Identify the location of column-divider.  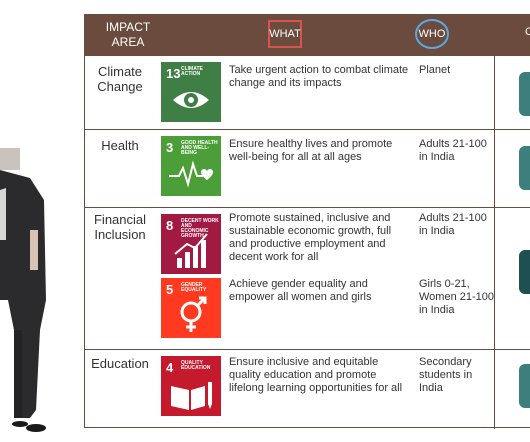
(494, 242).